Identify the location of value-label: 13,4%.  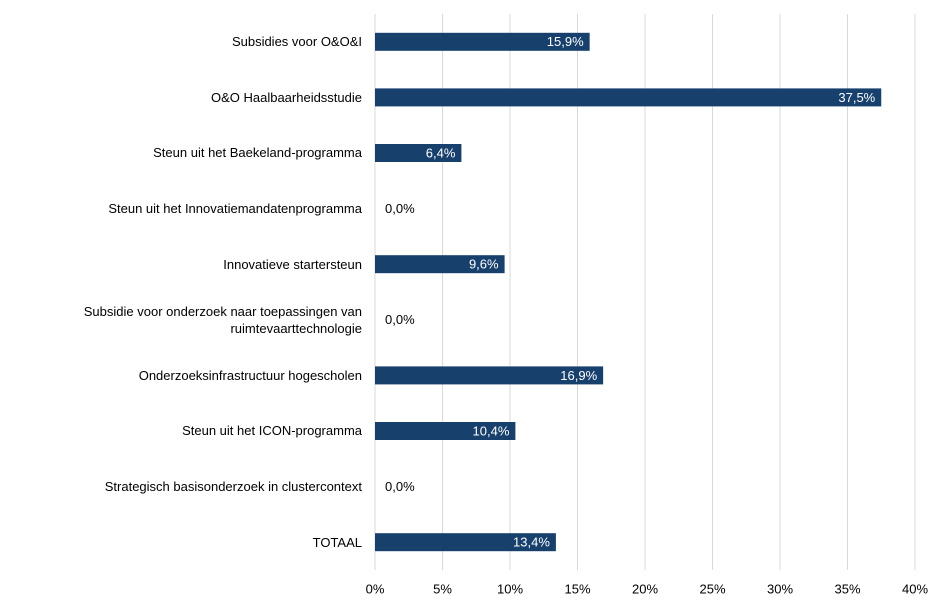
(531, 542).